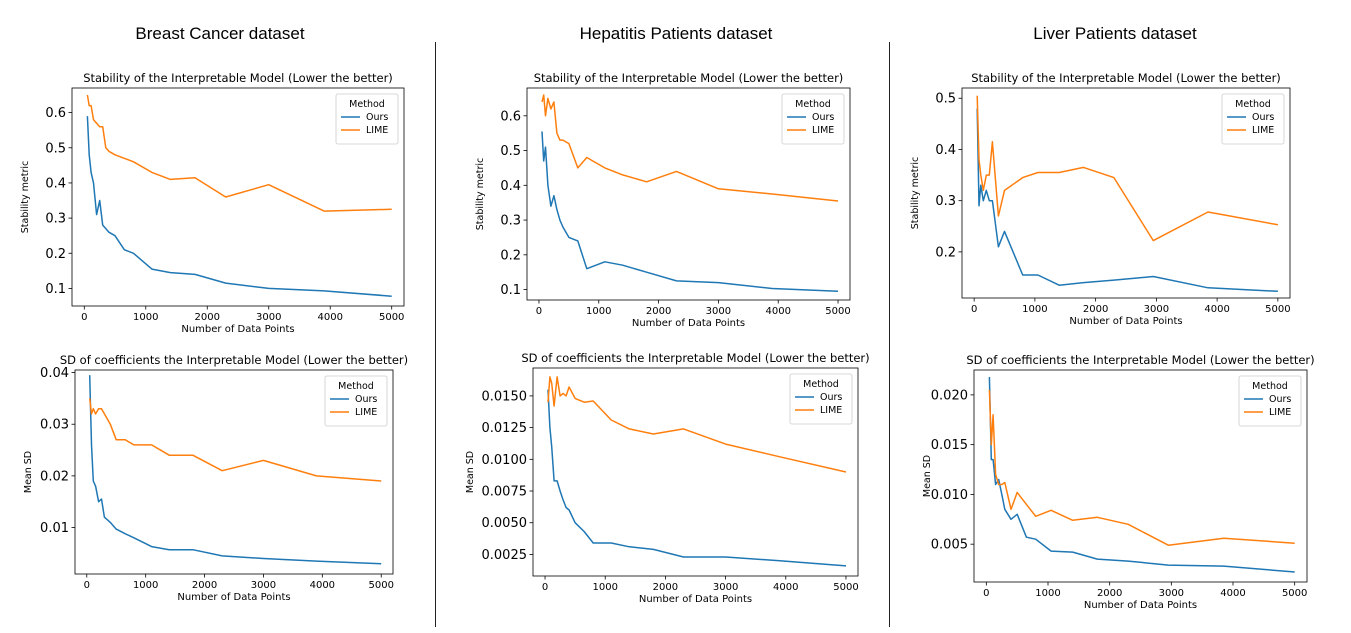 This screenshot has width=1351, height=633. I want to click on y-tick-label: 0.2, so click(55, 254).